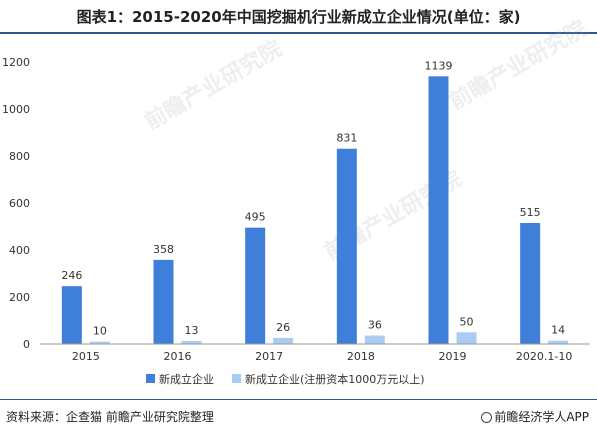 The height and width of the screenshot is (437, 597). I want to click on data-label: 495, so click(255, 217).